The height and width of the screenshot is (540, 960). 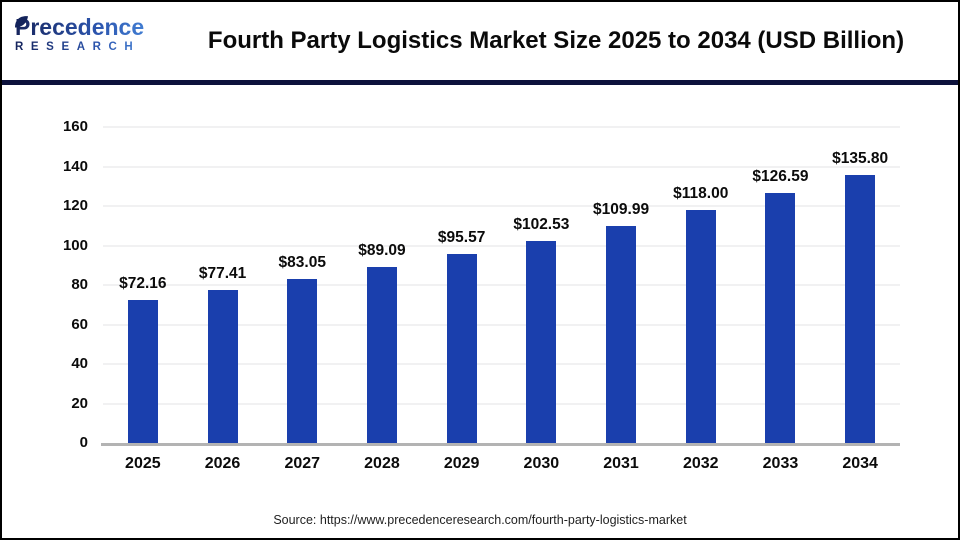 I want to click on precedence-research-logo: Precedence RESEARCH, so click(x=90, y=33).